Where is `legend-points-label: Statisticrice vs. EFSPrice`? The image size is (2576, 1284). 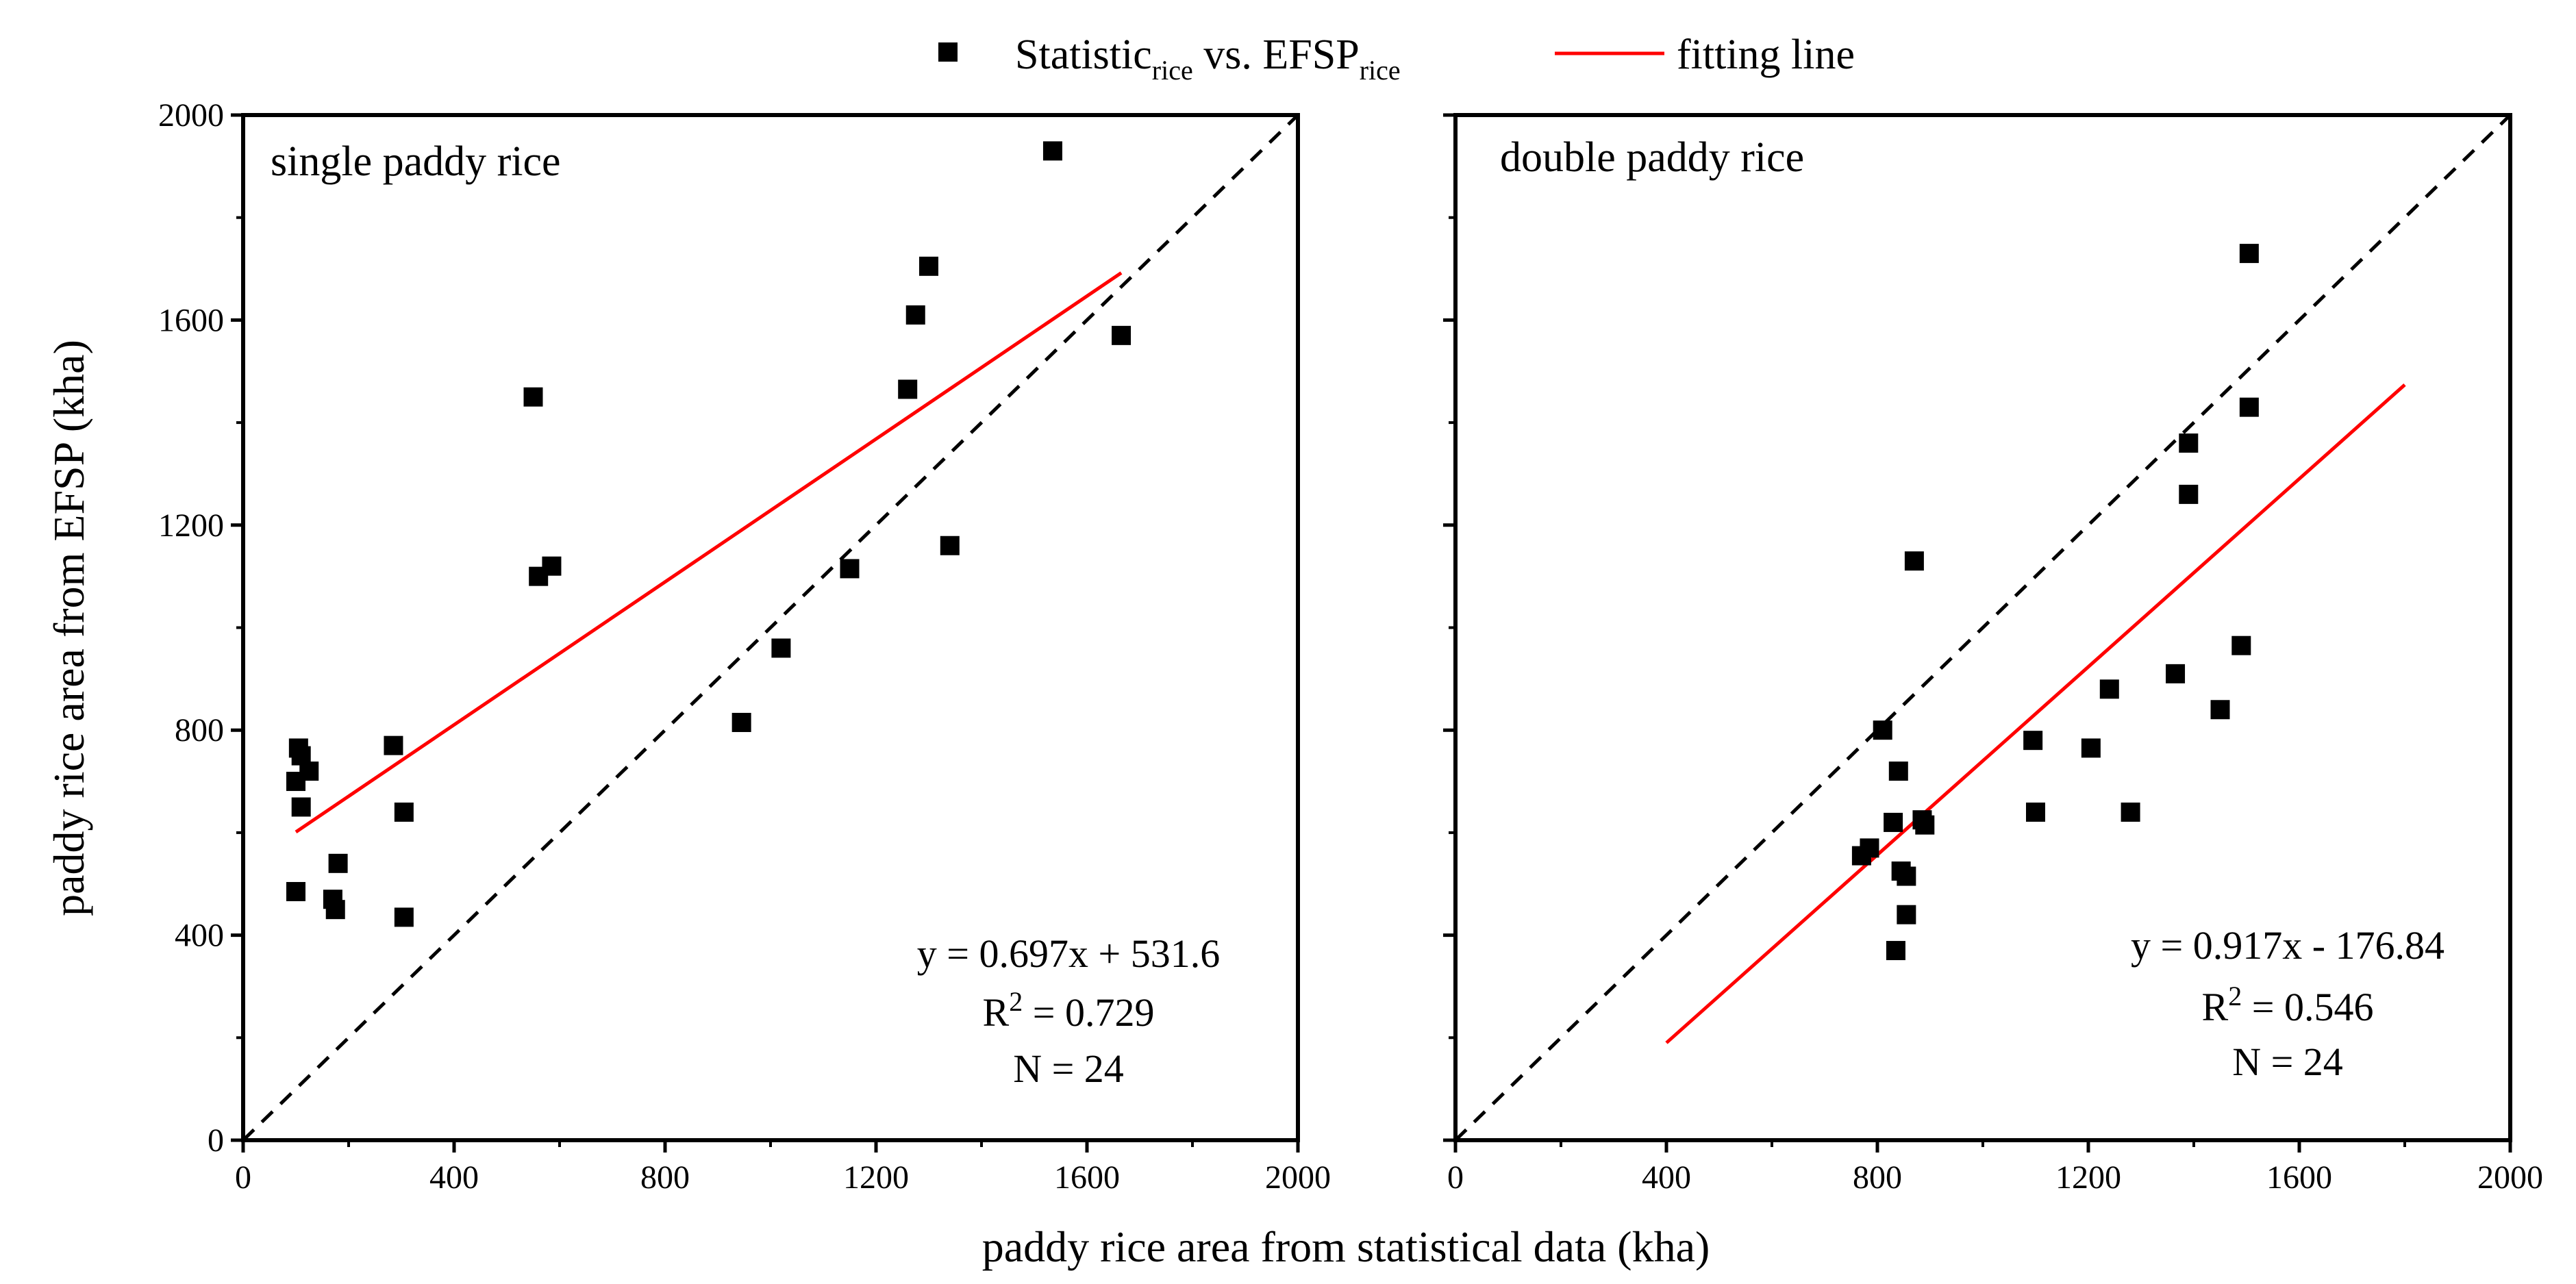 legend-points-label: Statisticrice vs. EFSPrice is located at coordinates (1208, 59).